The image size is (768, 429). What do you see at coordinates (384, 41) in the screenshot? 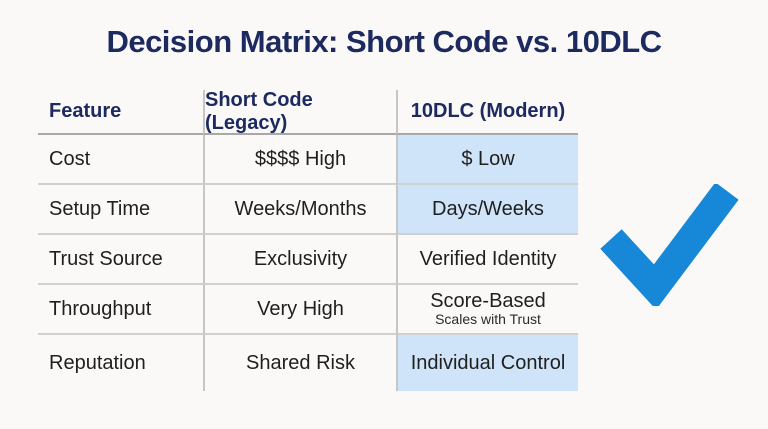
I see `page-title: Decision Matrix: Short Code vs. 10DLC` at bounding box center [384, 41].